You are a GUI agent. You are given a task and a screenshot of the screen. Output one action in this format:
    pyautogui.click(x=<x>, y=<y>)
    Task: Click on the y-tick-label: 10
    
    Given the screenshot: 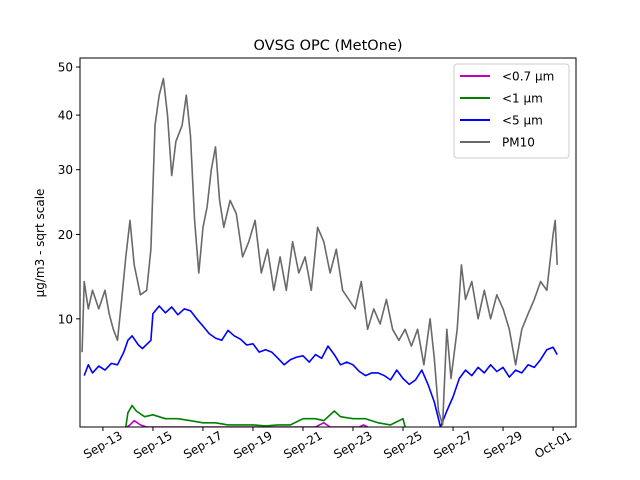 What is the action you would take?
    pyautogui.click(x=65, y=319)
    